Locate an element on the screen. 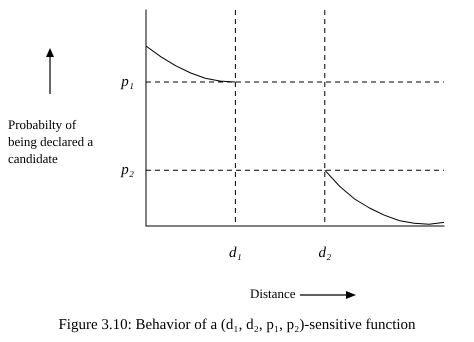  x-tick-label: d₁ is located at coordinates (235, 252).